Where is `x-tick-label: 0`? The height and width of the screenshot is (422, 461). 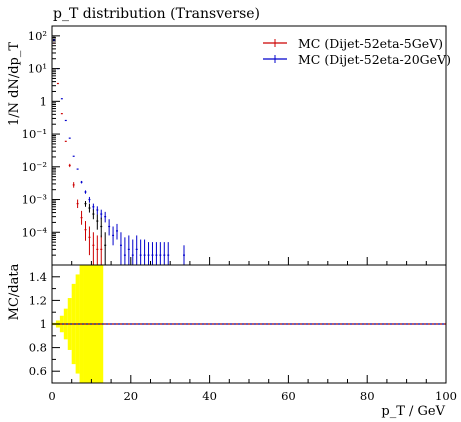
x-tick-label: 0 is located at coordinates (51, 396).